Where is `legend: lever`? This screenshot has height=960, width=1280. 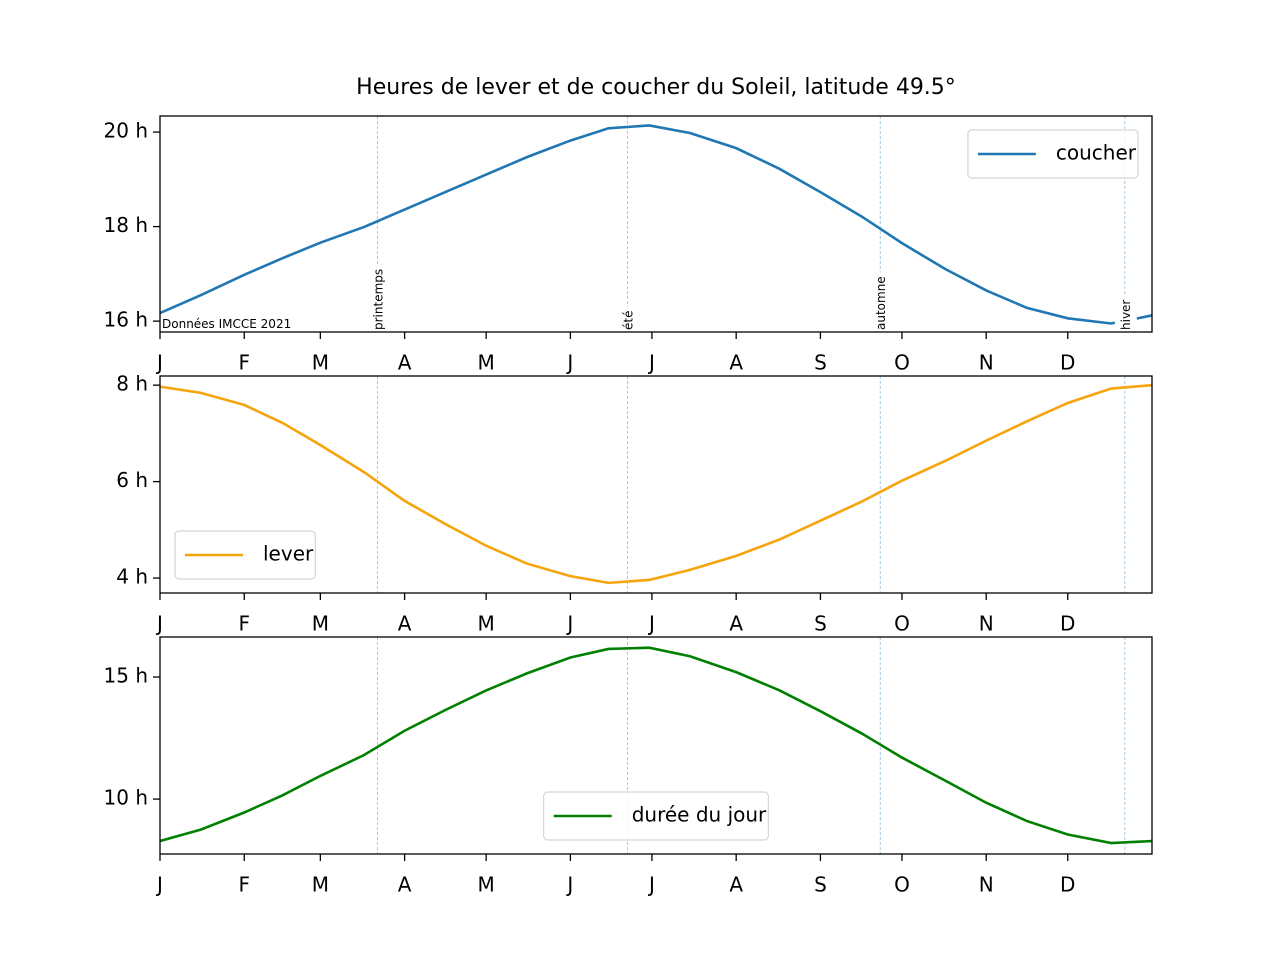 legend: lever is located at coordinates (245, 555).